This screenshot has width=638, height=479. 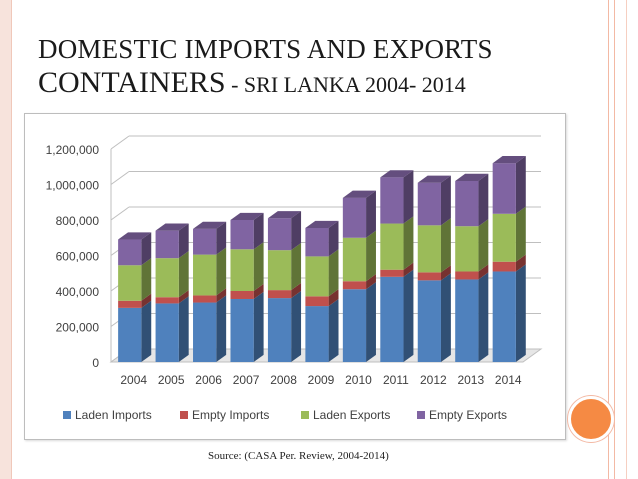 I want to click on title-line-2-rest: - SRI LANKA 2004- 2014, so click(x=345, y=84).